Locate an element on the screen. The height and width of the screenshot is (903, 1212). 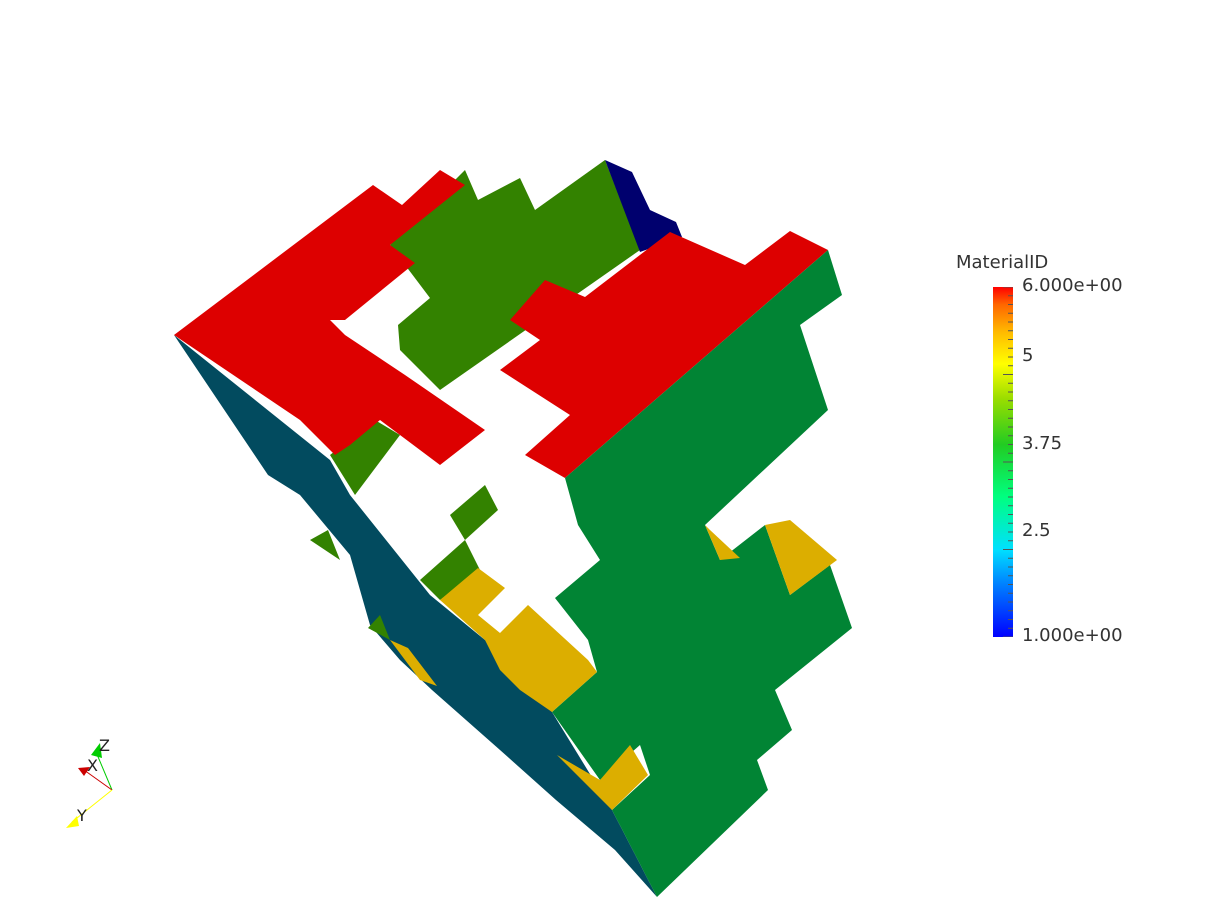
scalar-bar is located at coordinates (1003, 462).